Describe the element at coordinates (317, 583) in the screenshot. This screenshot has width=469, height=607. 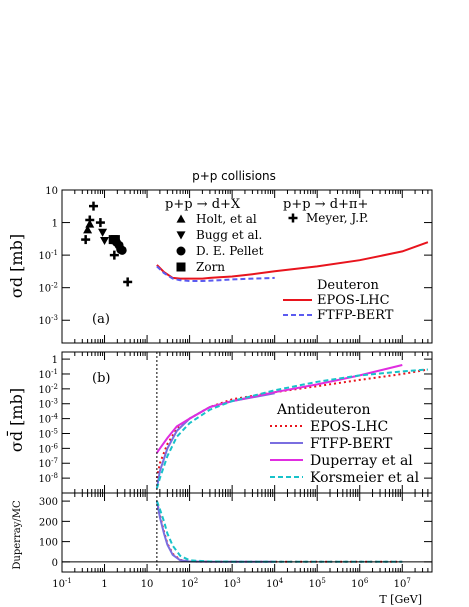
I see `x-tick-label: 10⁵` at that location.